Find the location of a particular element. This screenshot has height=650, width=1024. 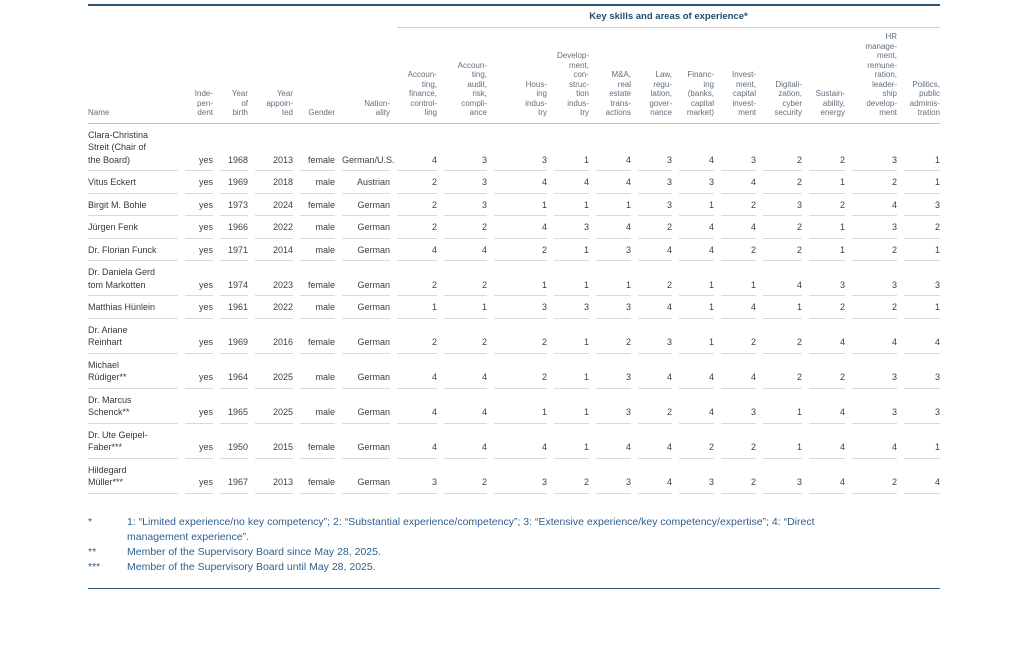

table-cell: Austrian is located at coordinates (366, 182).